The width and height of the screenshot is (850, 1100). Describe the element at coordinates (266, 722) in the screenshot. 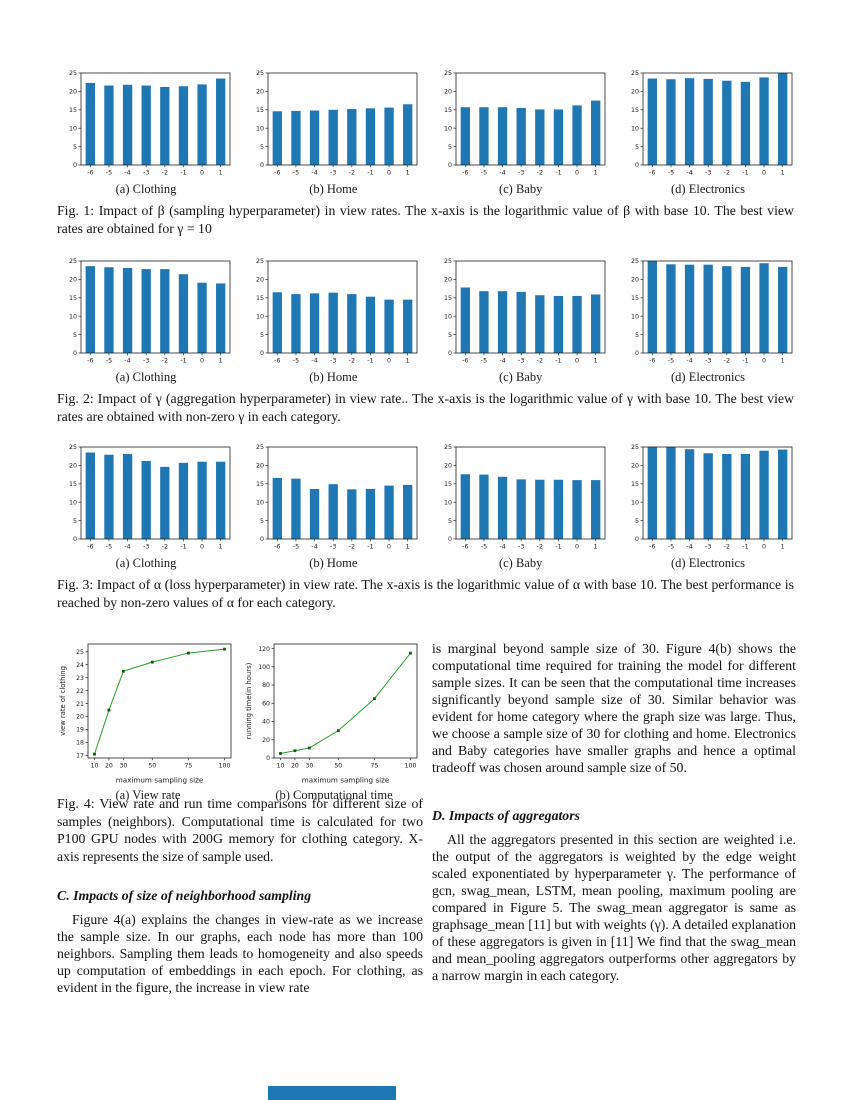

I see `svg-text: 40` at that location.